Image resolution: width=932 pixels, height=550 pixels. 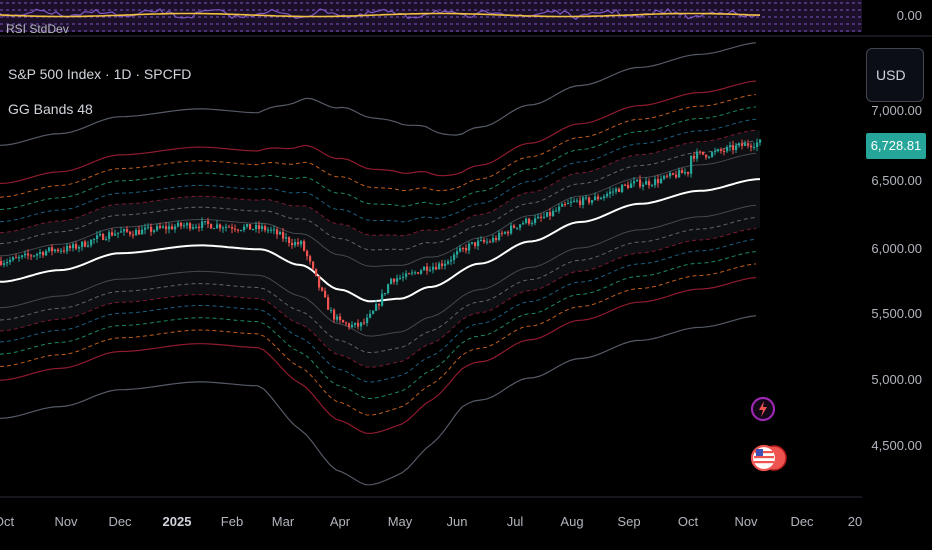 What do you see at coordinates (769, 458) in the screenshot?
I see `us-flag-event-icon` at bounding box center [769, 458].